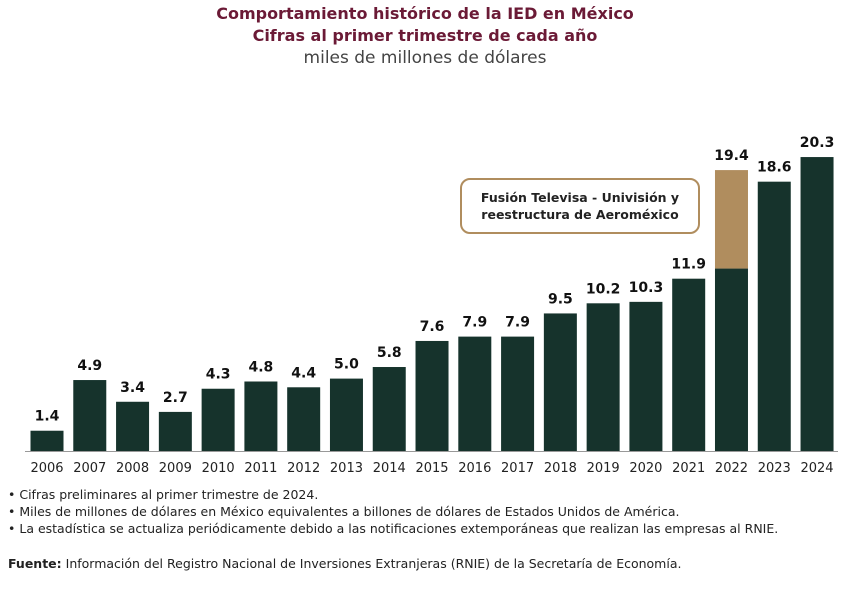  I want to click on bar-2010, so click(218, 419).